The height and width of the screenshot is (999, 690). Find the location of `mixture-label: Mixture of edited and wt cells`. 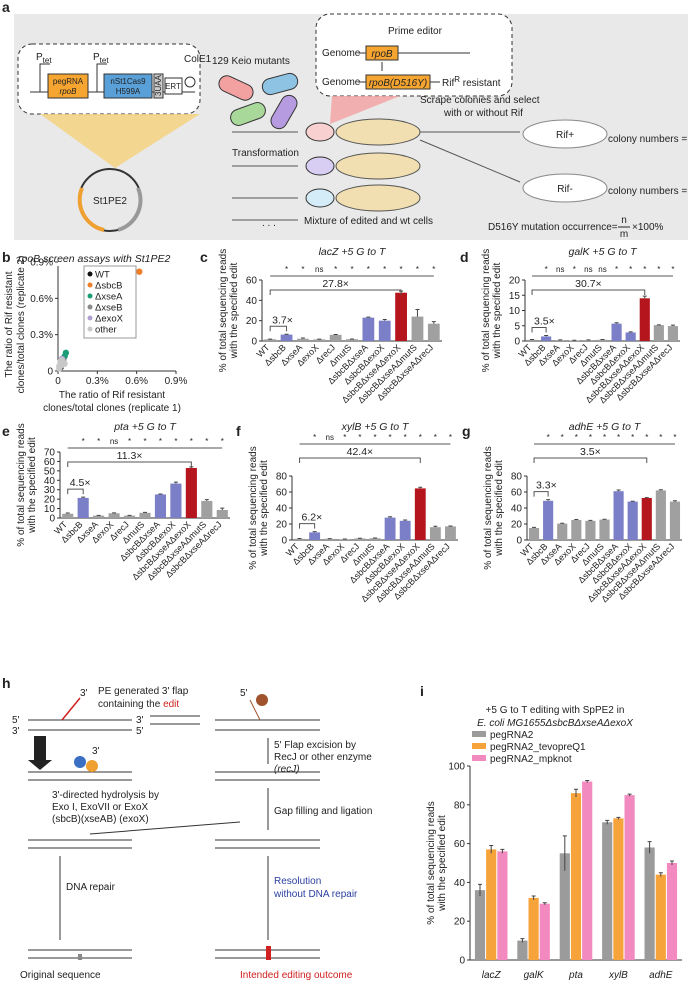

mixture-label: Mixture of edited and wt cells is located at coordinates (368, 221).